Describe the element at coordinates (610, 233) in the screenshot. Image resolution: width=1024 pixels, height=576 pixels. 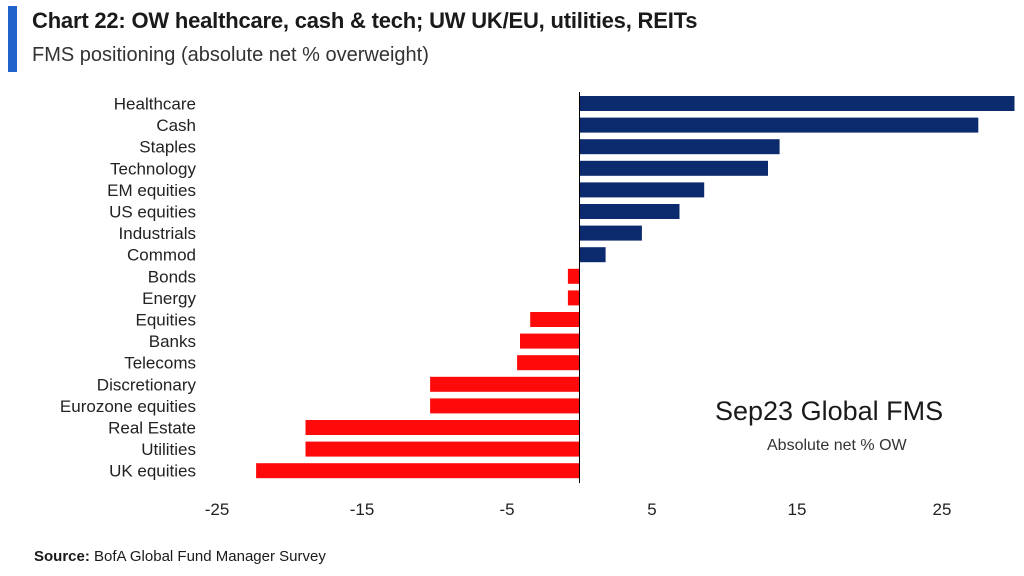
I see `bar-industrials` at that location.